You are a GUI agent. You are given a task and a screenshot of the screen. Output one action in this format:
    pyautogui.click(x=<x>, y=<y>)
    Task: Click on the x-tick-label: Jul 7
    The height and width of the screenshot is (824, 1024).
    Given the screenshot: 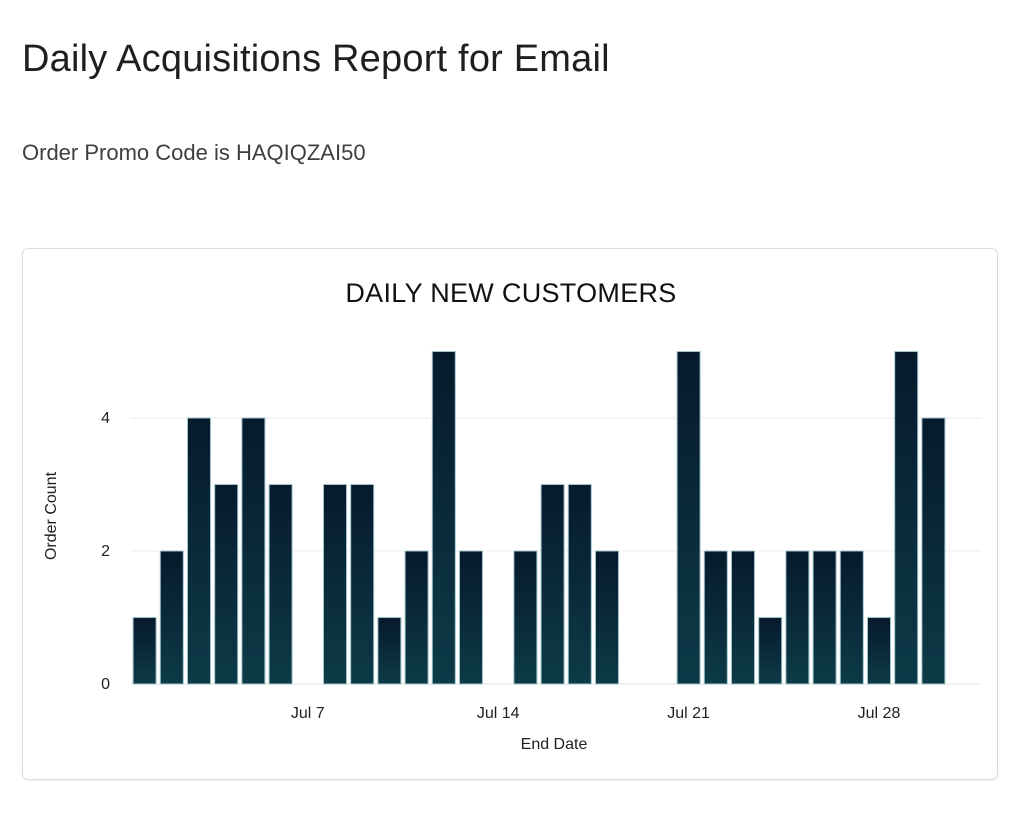 What is the action you would take?
    pyautogui.click(x=308, y=713)
    